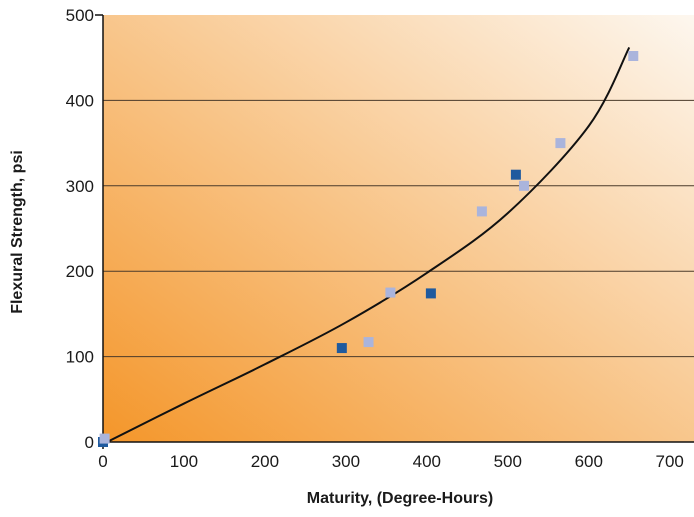  I want to click on x-tick-label-700: 700, so click(670, 461).